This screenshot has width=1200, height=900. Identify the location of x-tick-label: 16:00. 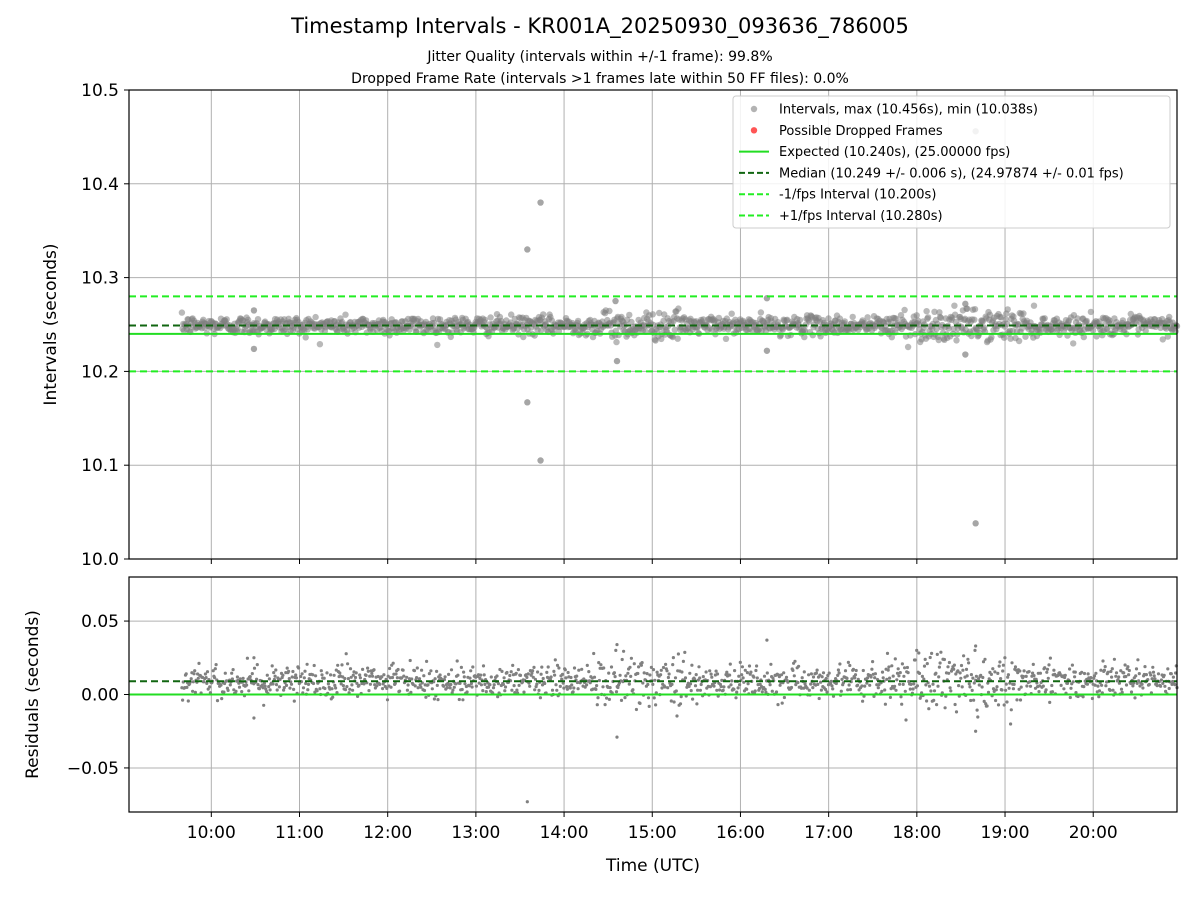
(740, 833).